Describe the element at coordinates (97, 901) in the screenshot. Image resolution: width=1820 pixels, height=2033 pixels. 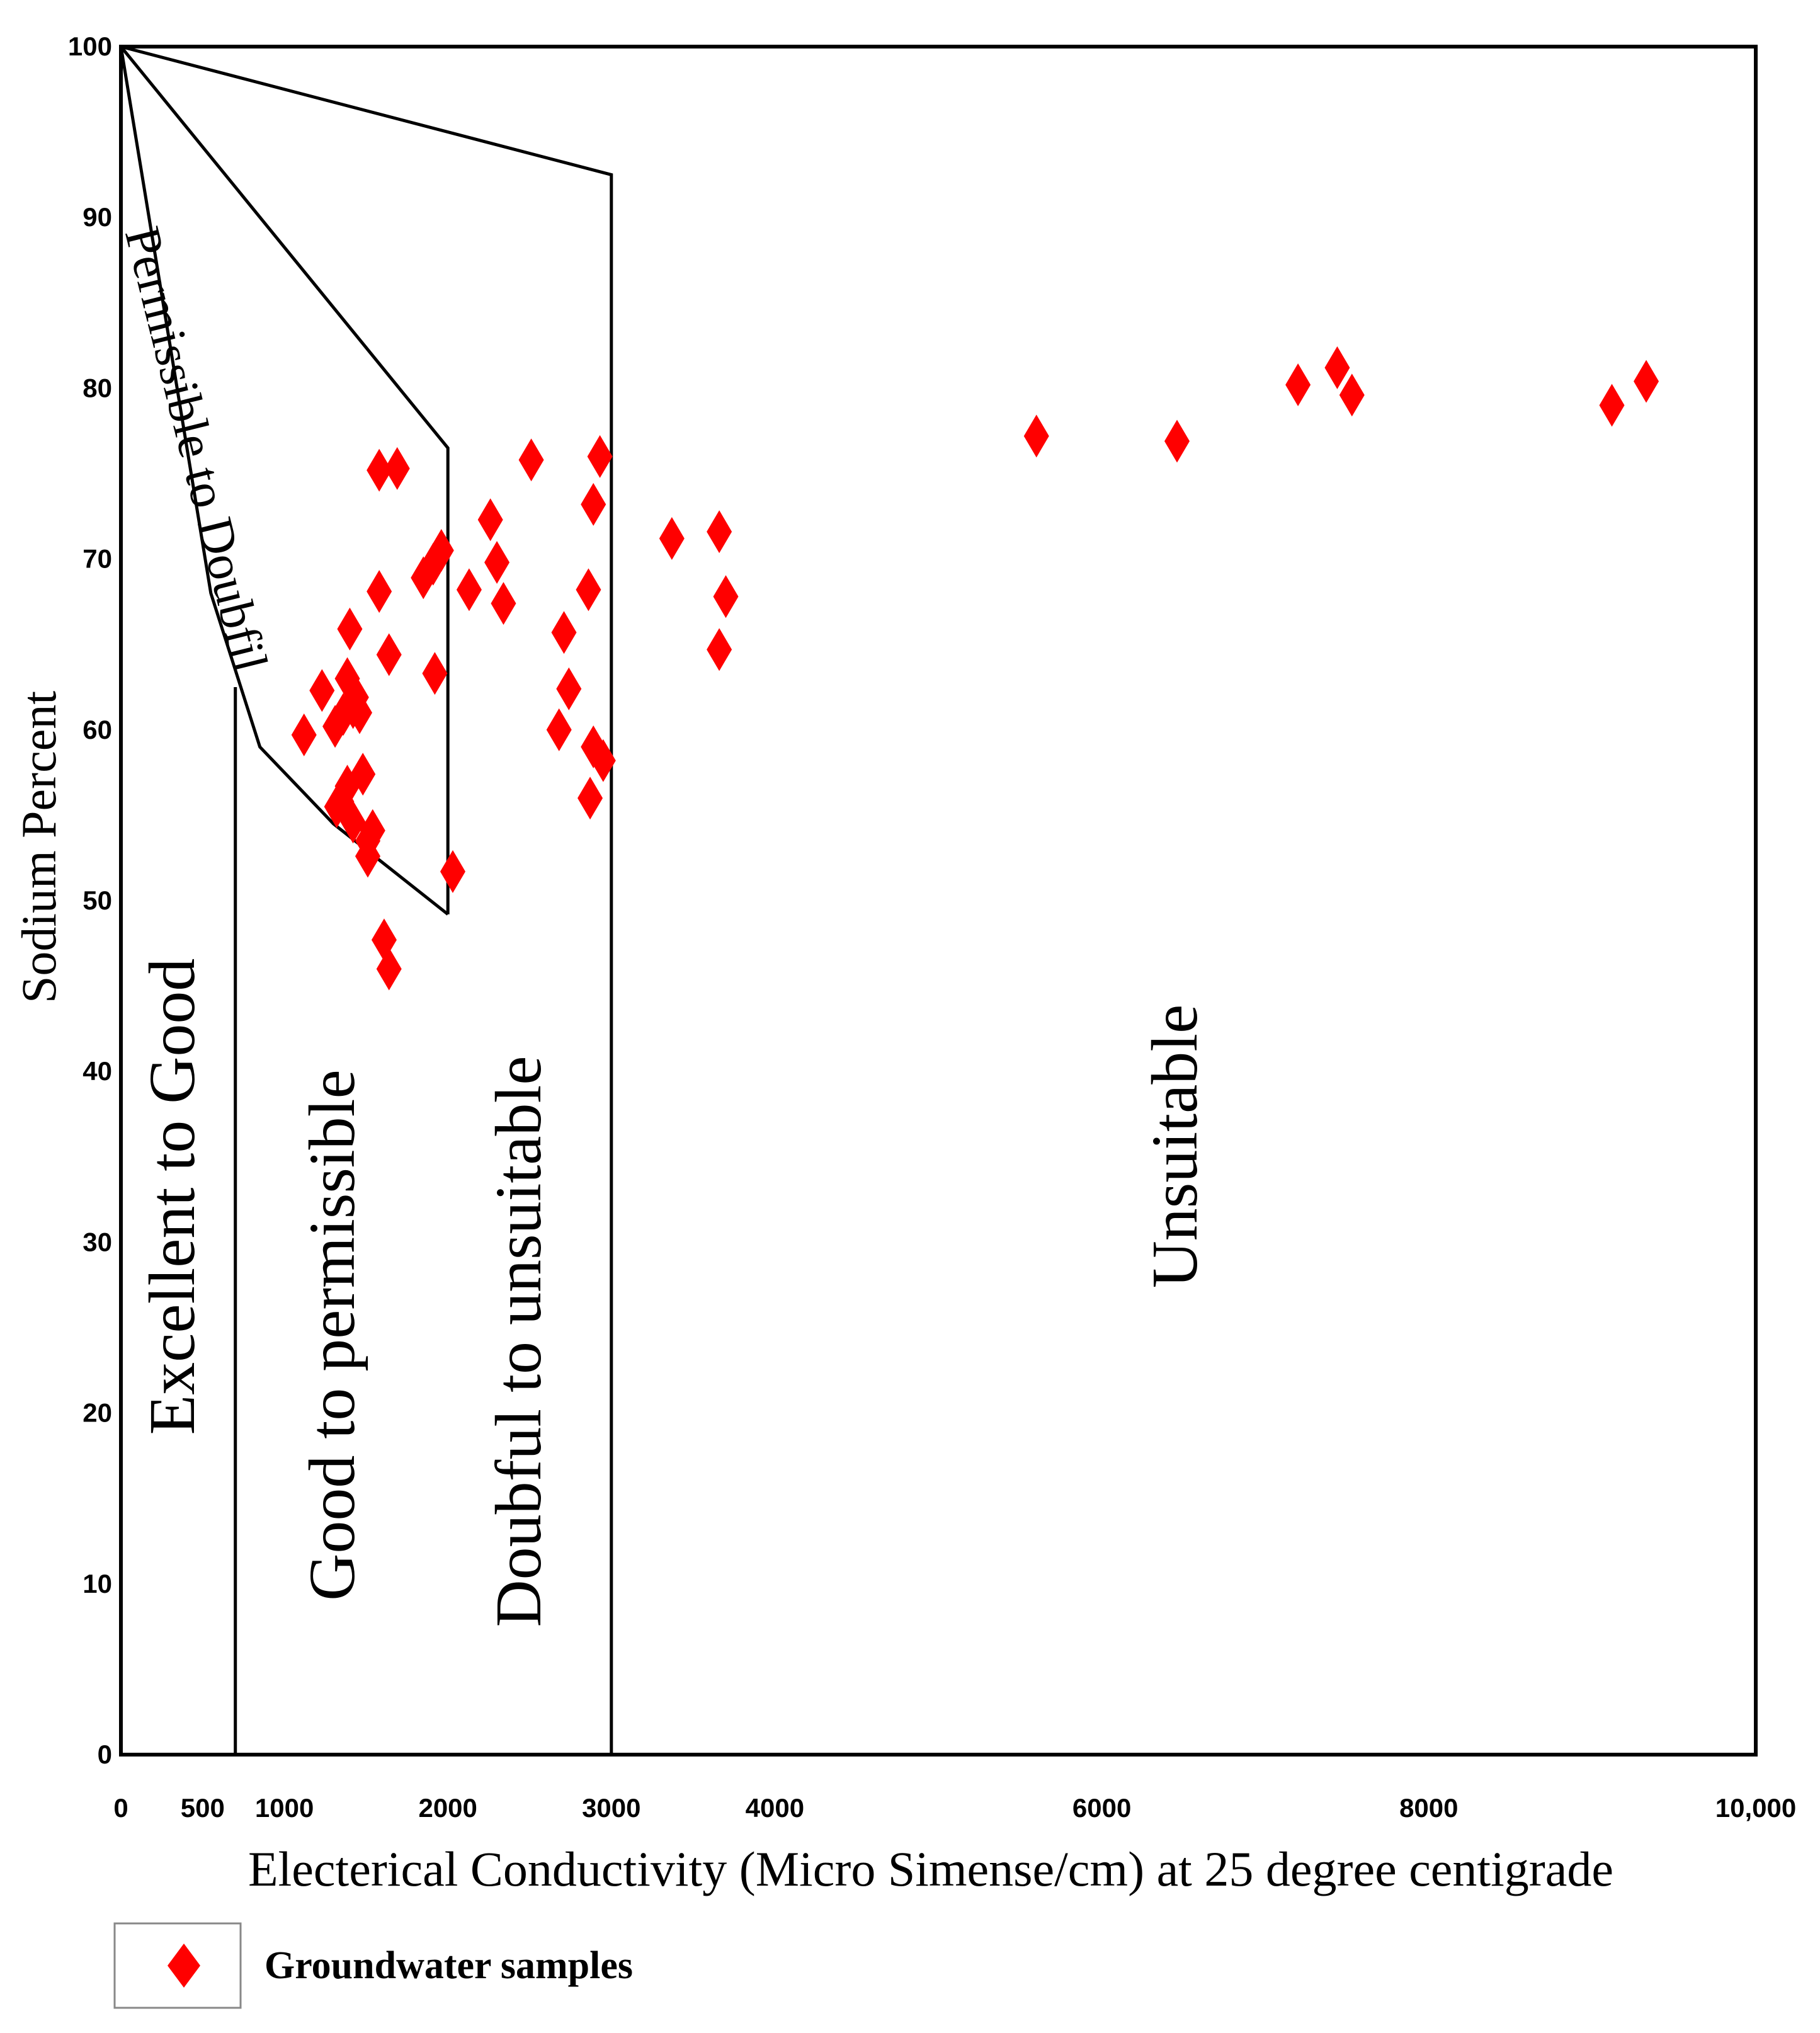
I see `y-tick-label: 50` at that location.